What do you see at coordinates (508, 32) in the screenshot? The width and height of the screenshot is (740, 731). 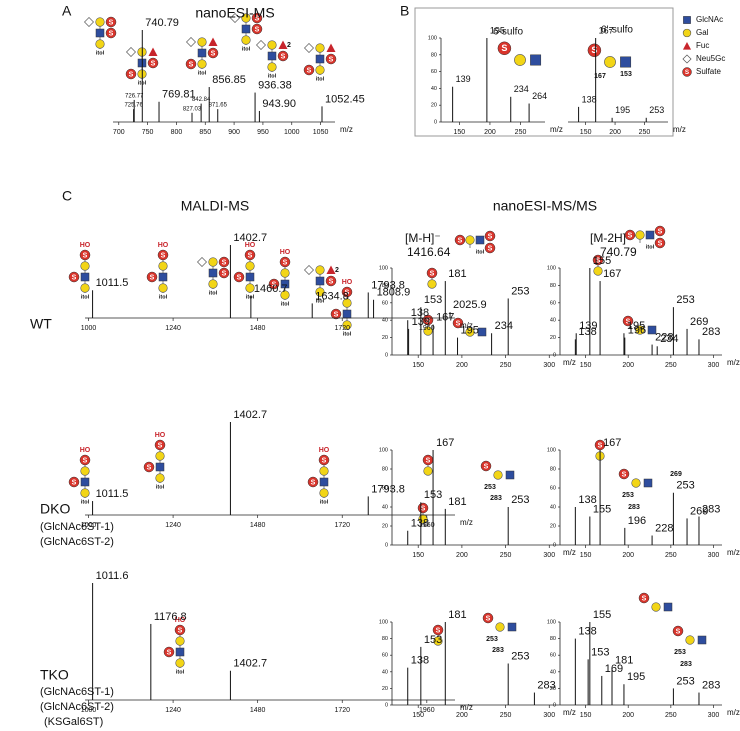 I see `structure-annotation: 6-sulfo` at bounding box center [508, 32].